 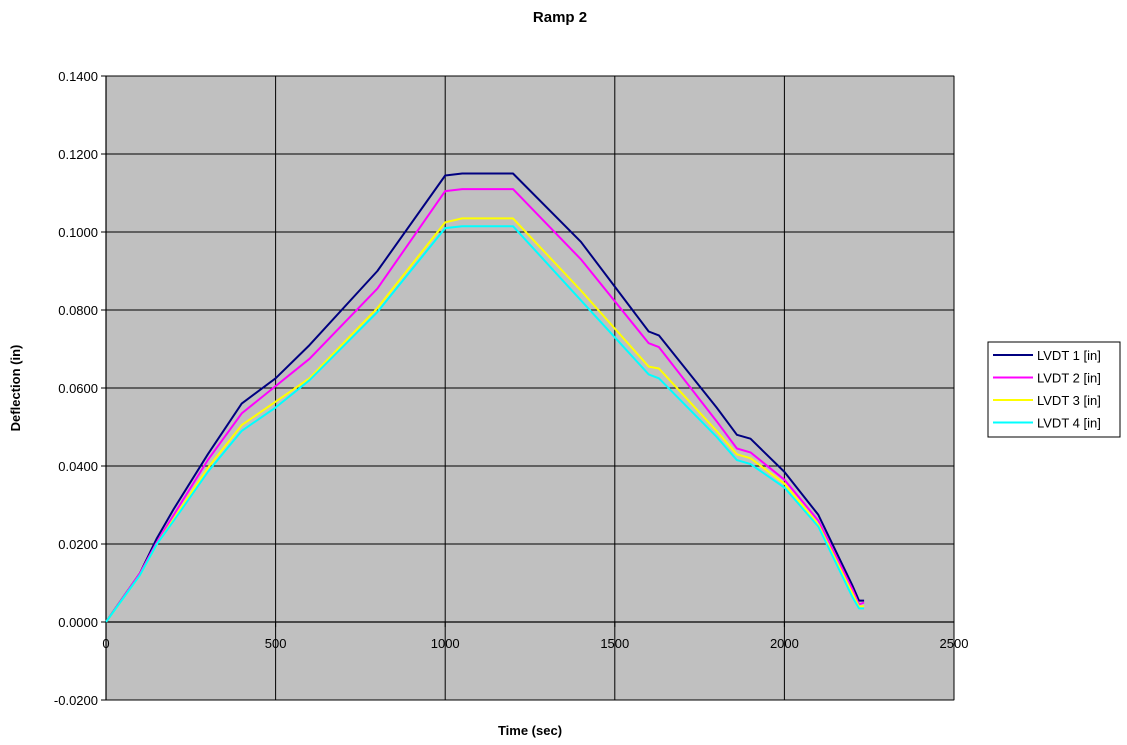 What do you see at coordinates (1069, 400) in the screenshot?
I see `legend-label: LVDT 3 [in]` at bounding box center [1069, 400].